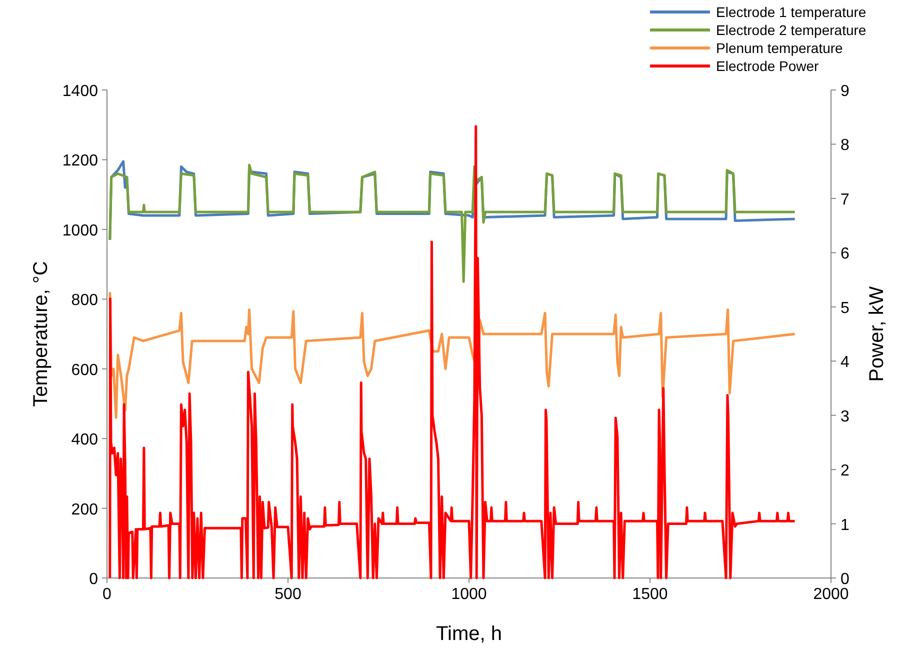 This screenshot has height=651, width=898. I want to click on y-tick-label: 1400, so click(80, 91).